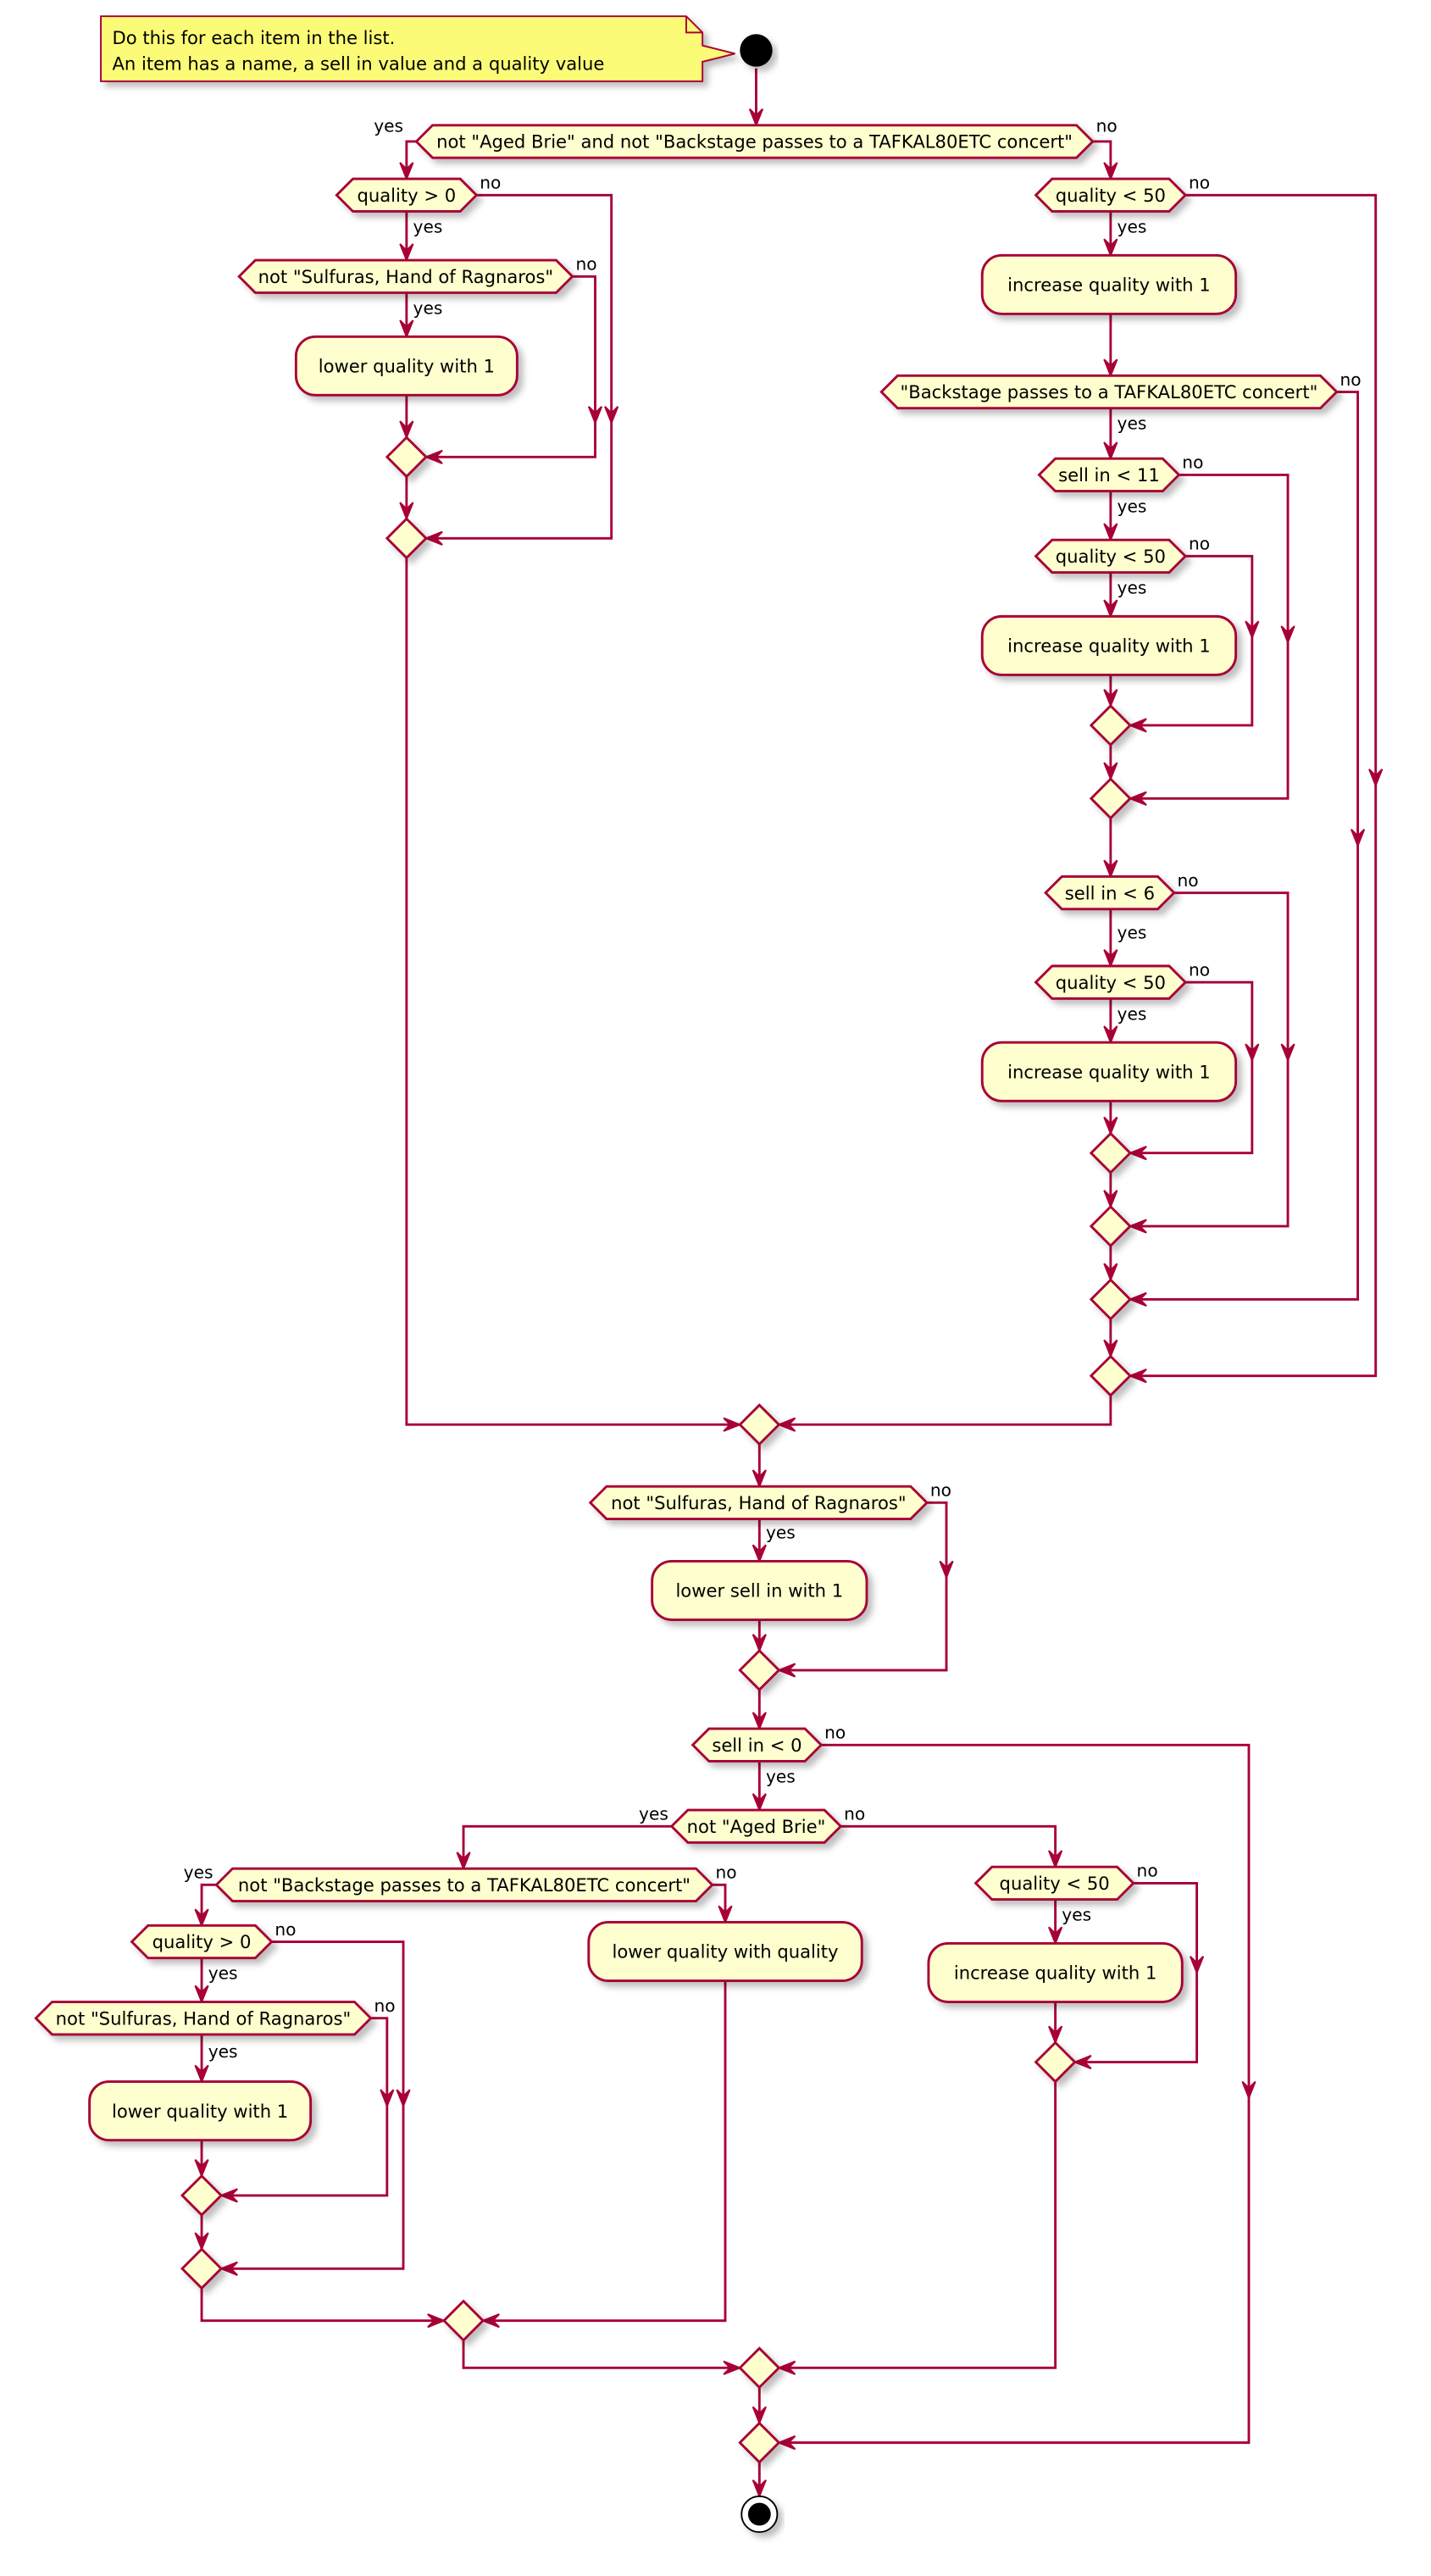 The image size is (1431, 2576). I want to click on decision-text: not "Sulfuras, Hand of Ragnaros", so click(759, 1502).